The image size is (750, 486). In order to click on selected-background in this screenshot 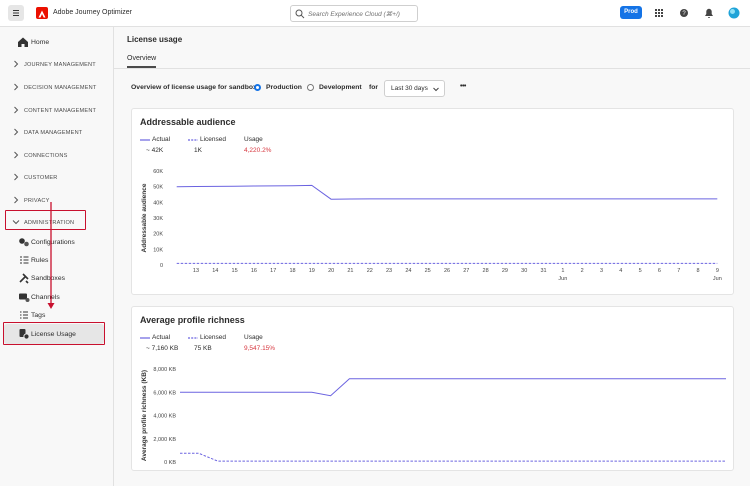, I will do `click(54, 334)`.